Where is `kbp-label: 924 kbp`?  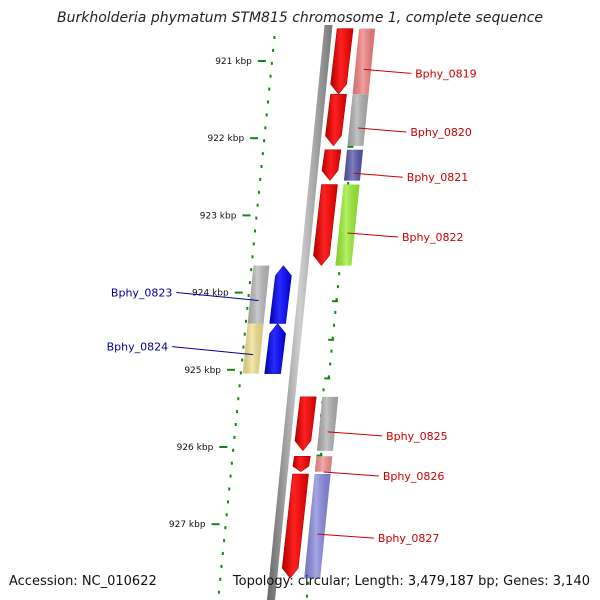 kbp-label: 924 kbp is located at coordinates (210, 294).